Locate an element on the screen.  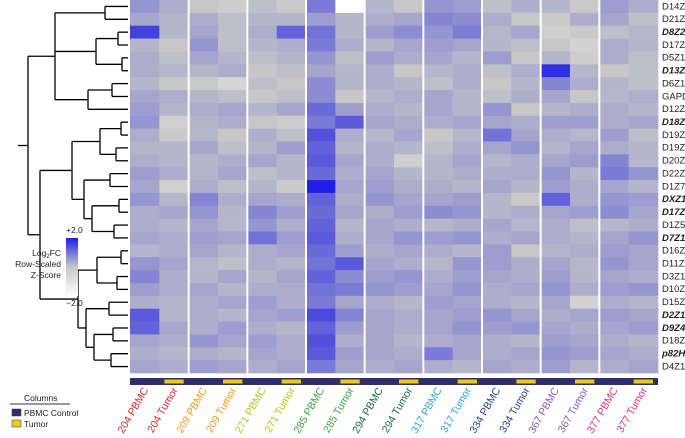
group-bar-background is located at coordinates (394, 381).